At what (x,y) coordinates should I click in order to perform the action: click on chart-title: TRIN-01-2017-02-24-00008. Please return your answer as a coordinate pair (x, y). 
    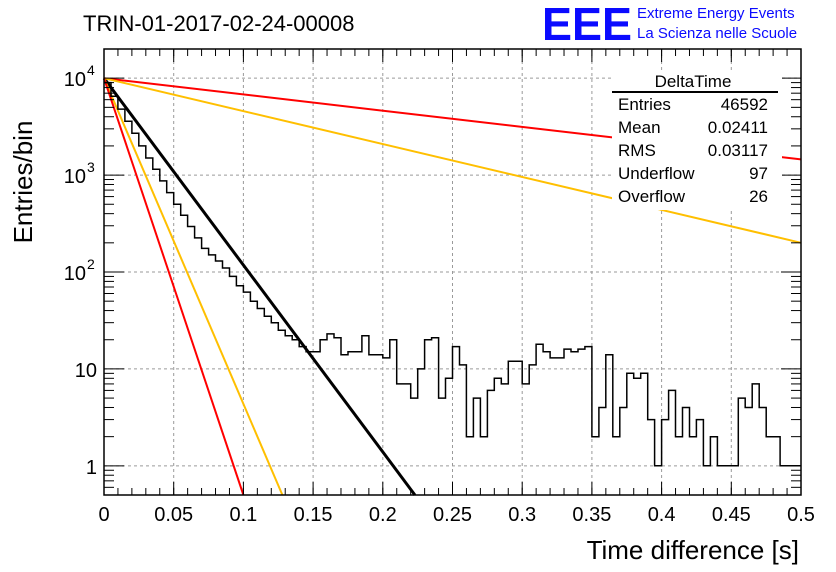
    Looking at the image, I should click on (219, 23).